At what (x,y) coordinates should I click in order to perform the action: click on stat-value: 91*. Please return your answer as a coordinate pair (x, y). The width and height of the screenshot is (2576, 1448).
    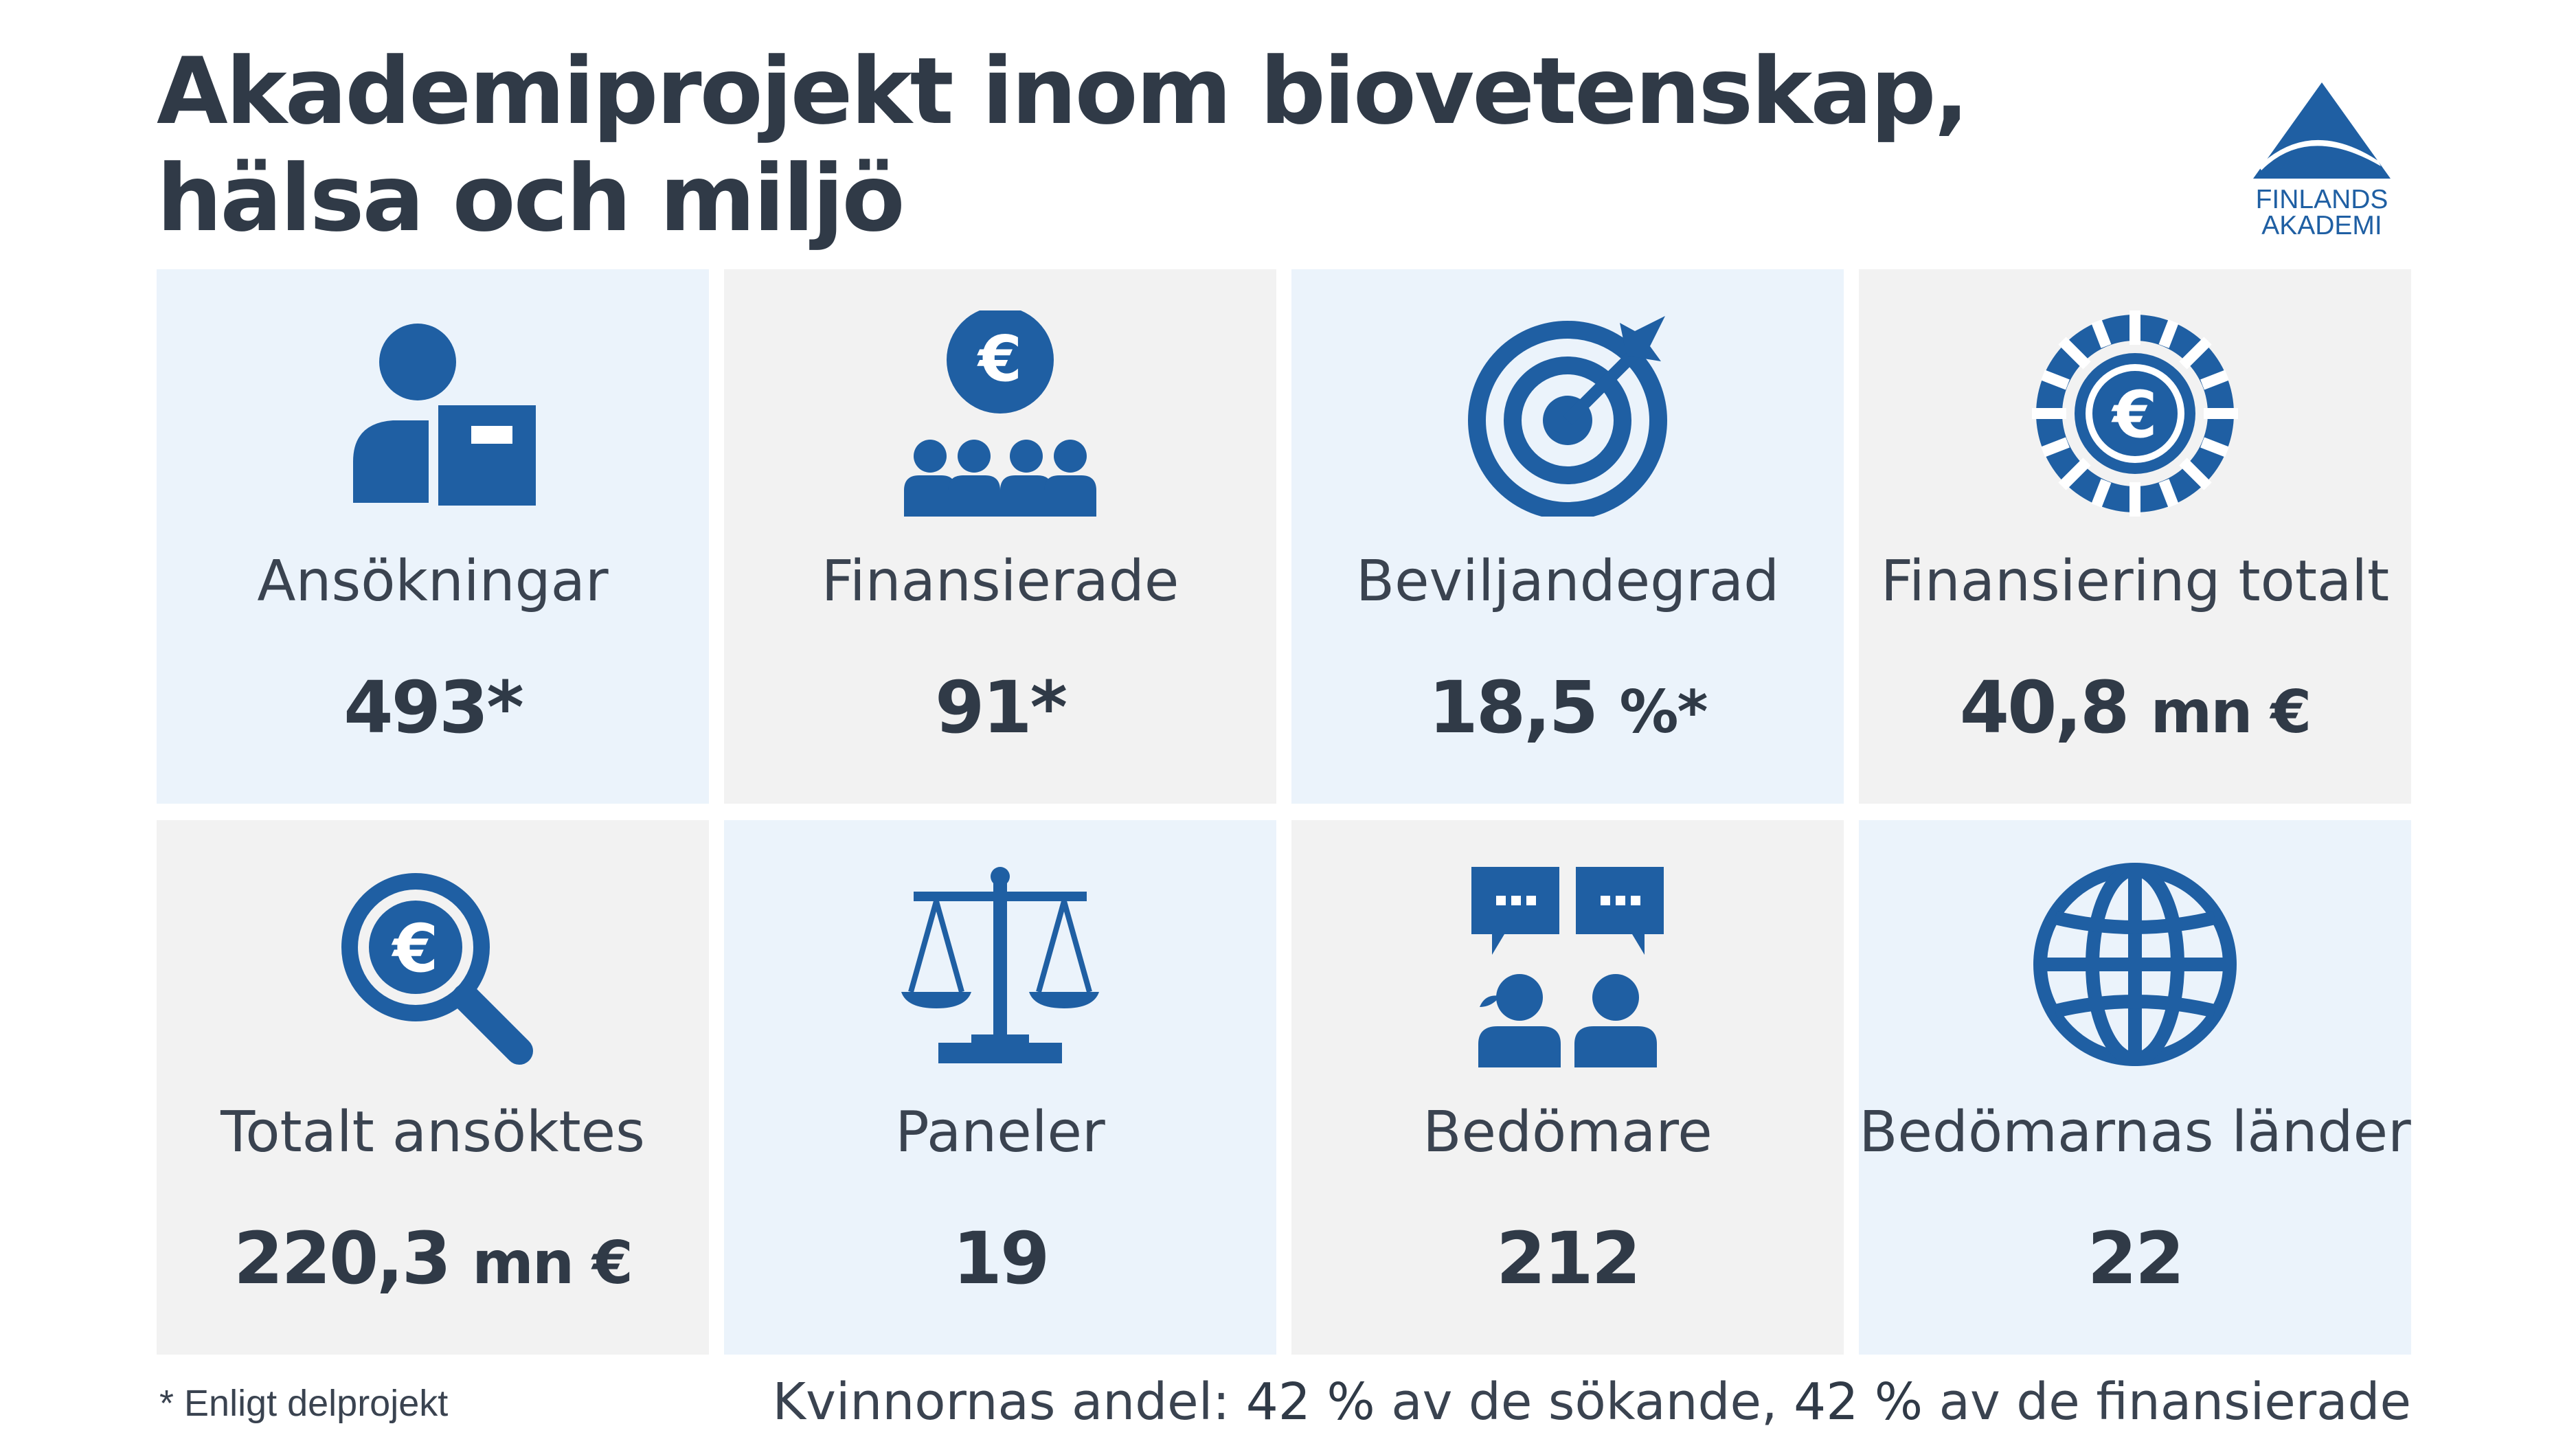
    Looking at the image, I should click on (1000, 707).